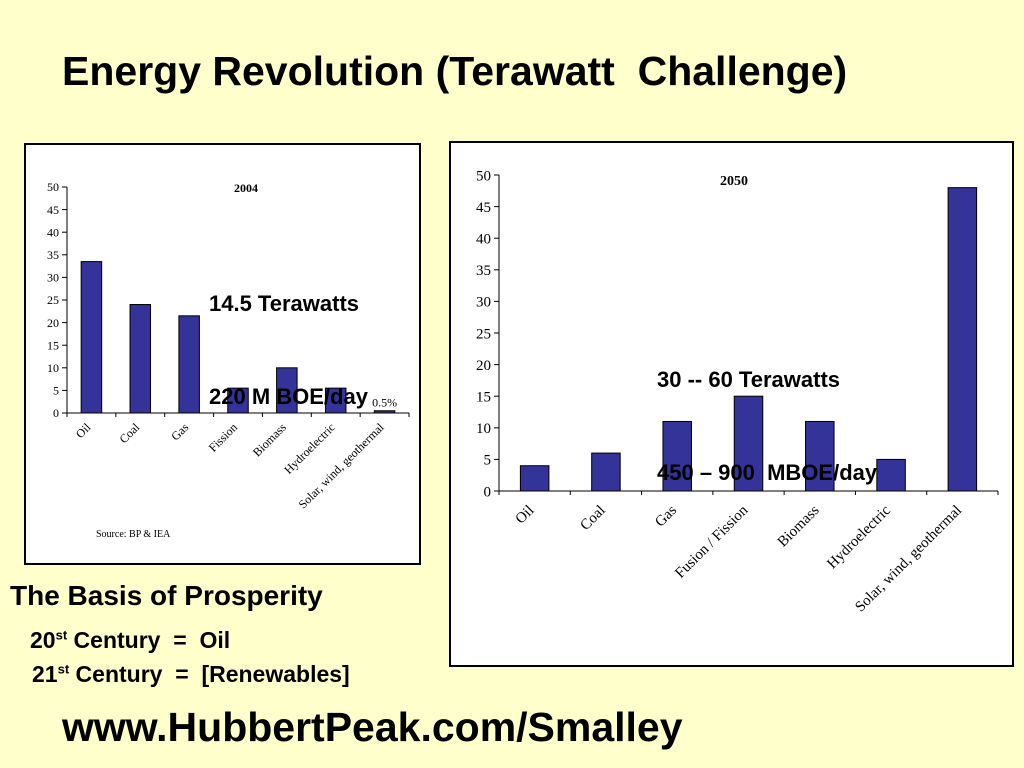 The height and width of the screenshot is (768, 1024). Describe the element at coordinates (483, 397) in the screenshot. I see `chart-2050-y-tick-label: 15` at that location.